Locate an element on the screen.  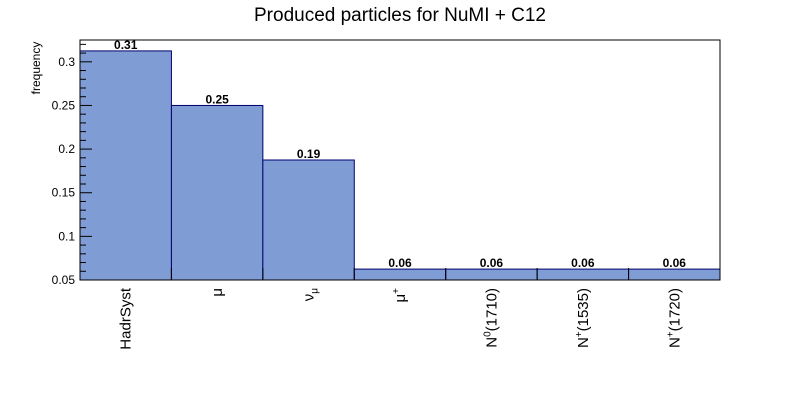
x-tick-label-5: N+(1535) is located at coordinates (583, 318).